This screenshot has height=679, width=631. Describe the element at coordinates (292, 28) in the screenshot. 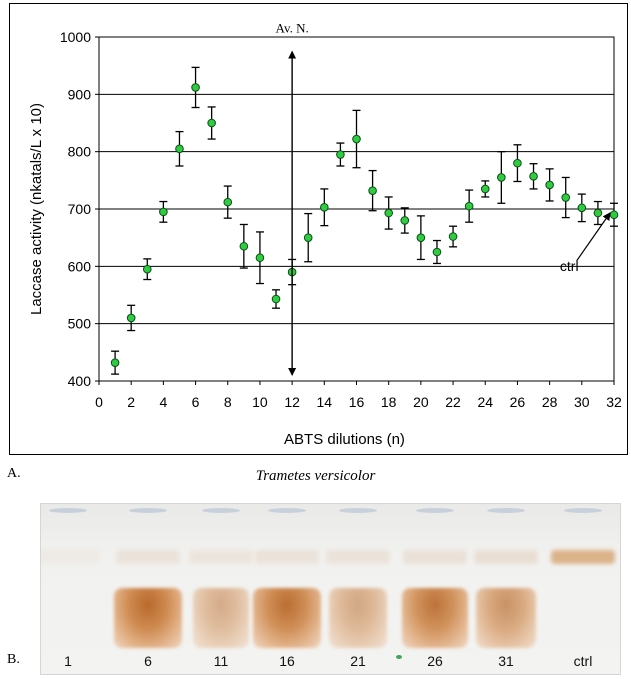

I see `av-n-label: Av. N.` at that location.